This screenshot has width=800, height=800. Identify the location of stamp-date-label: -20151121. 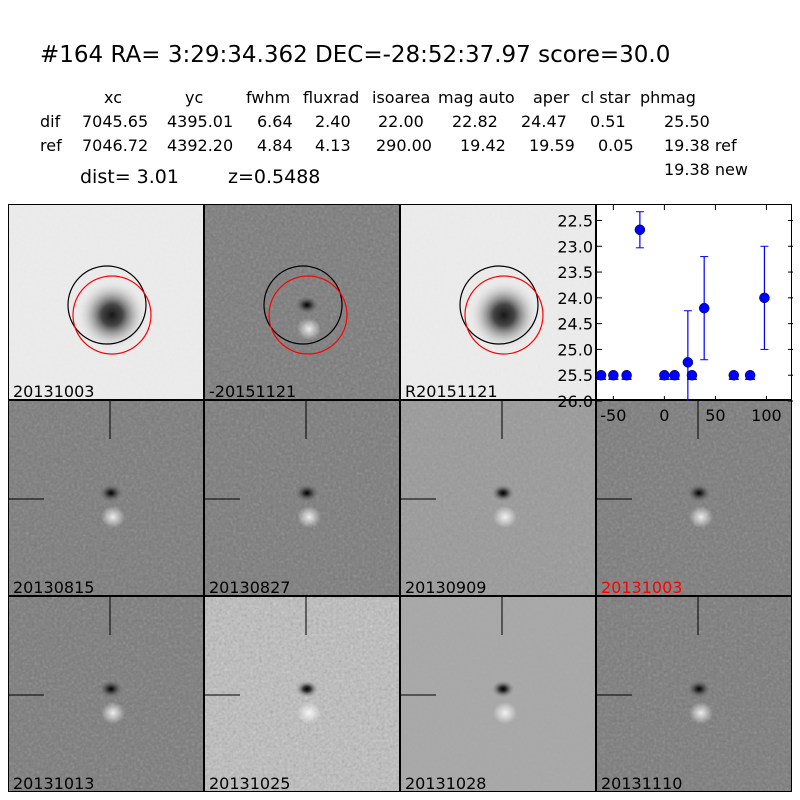
(253, 391).